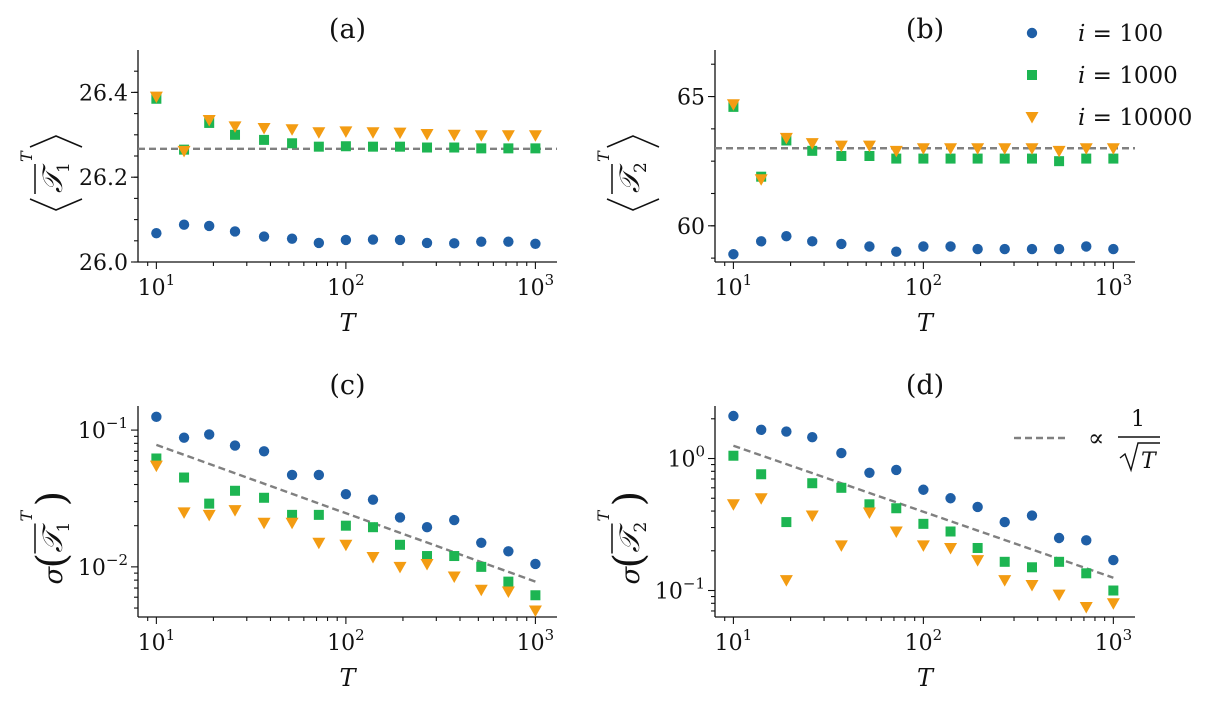 This screenshot has height=704, width=1216. Describe the element at coordinates (1139, 457) in the screenshot. I see `legend-sqrt-sign` at that location.